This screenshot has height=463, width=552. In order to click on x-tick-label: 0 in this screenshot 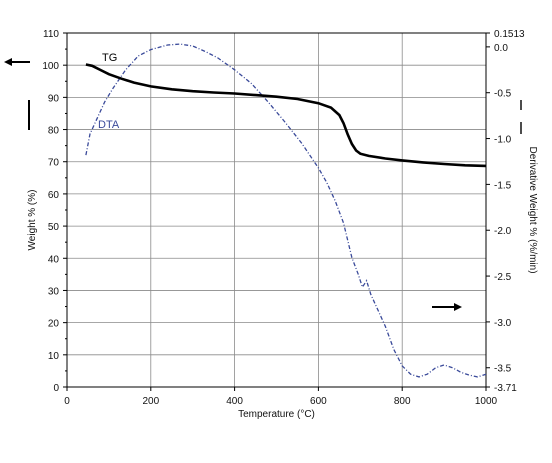, I will do `click(67, 401)`.